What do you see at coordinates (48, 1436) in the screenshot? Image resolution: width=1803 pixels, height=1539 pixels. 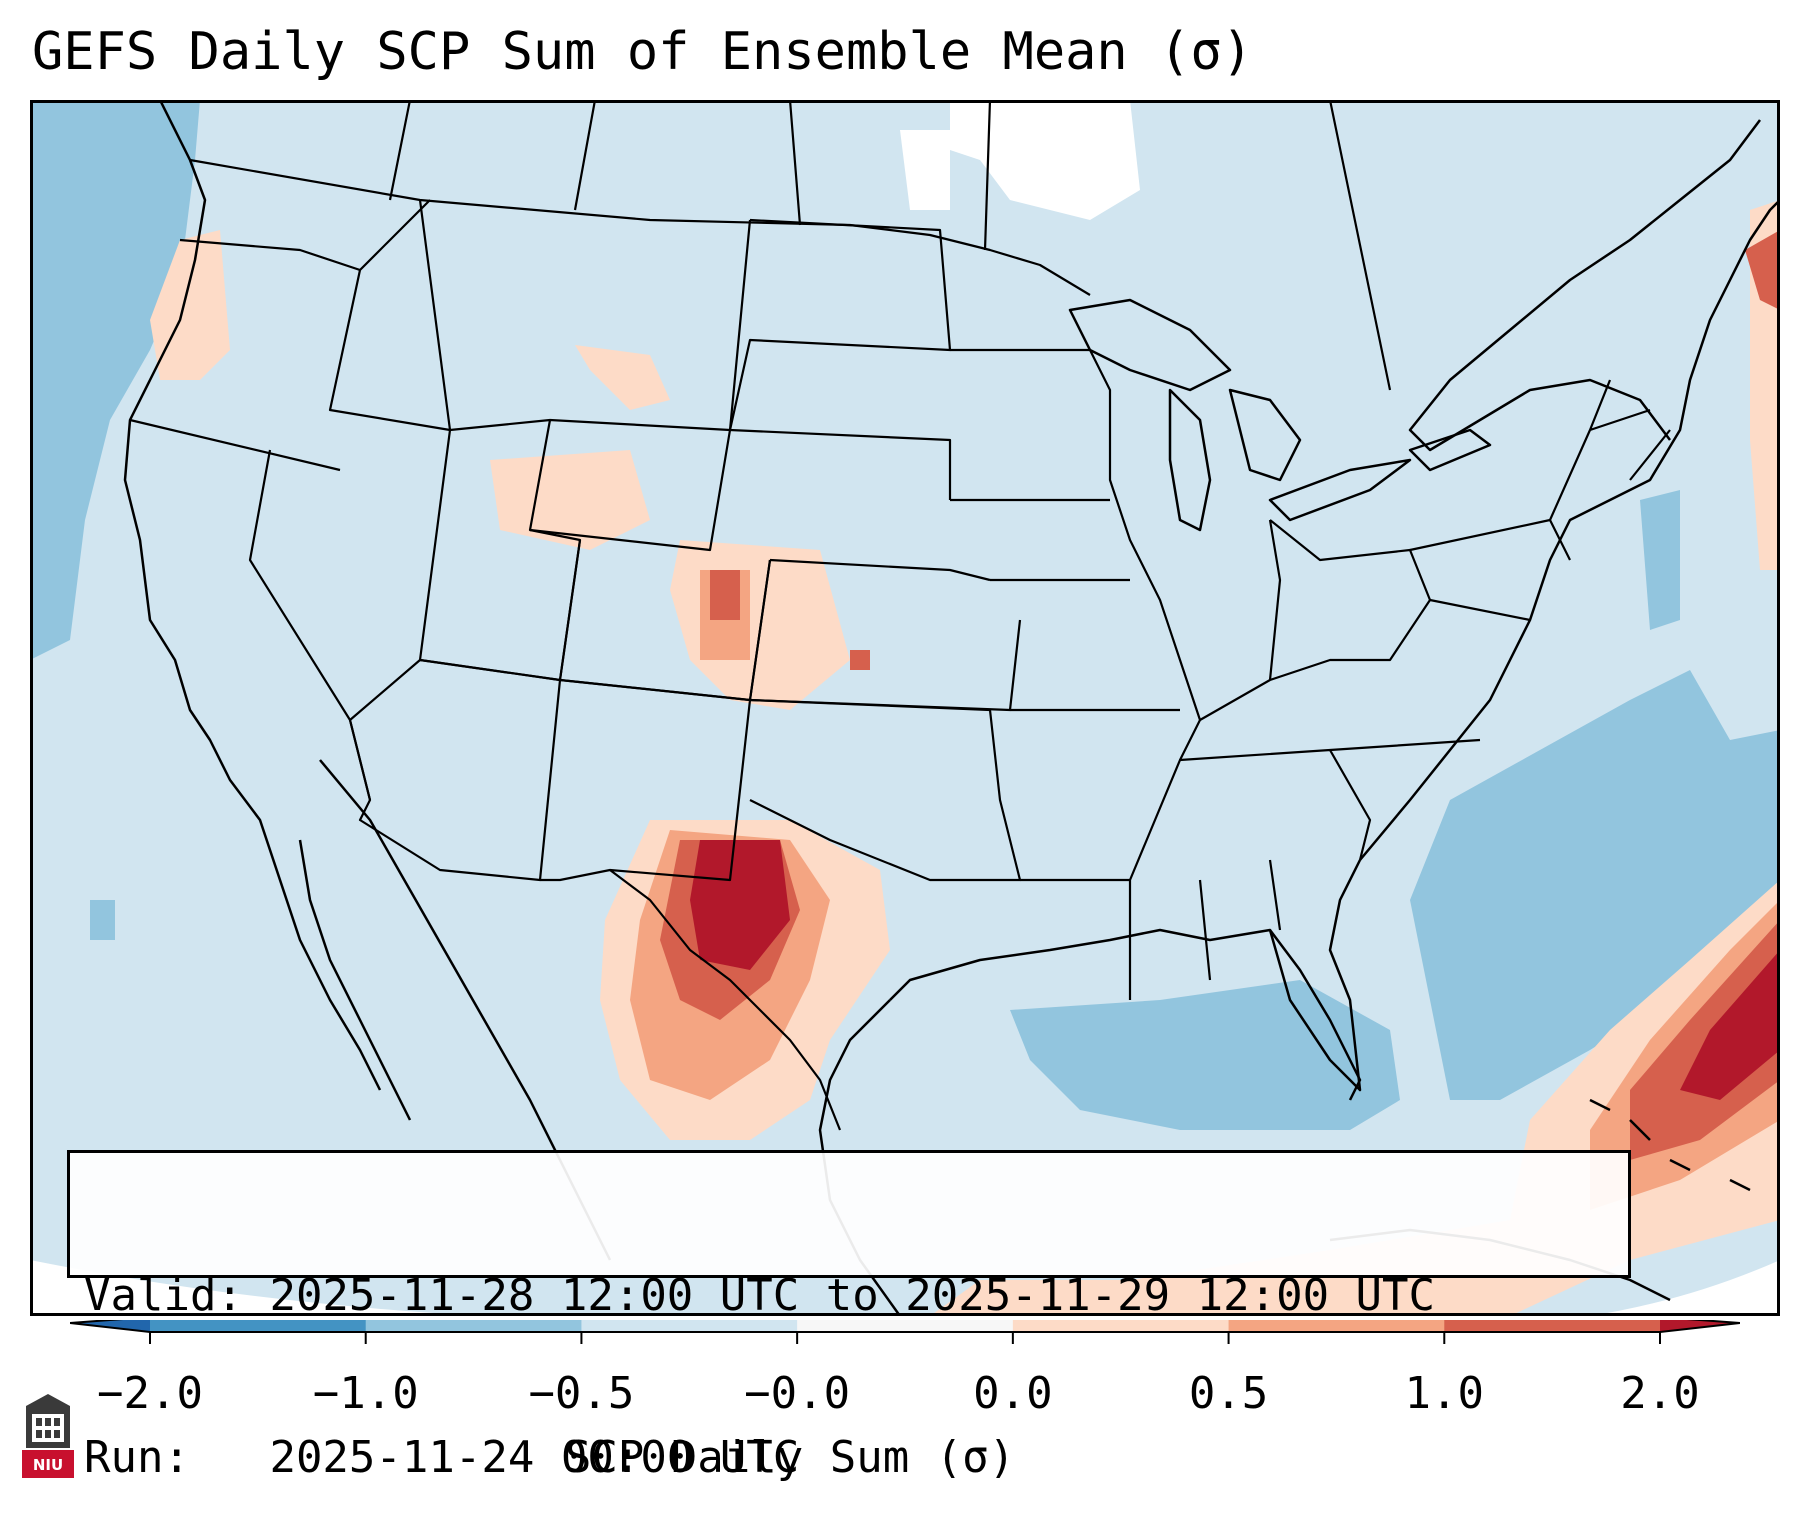 I see `niu-logo: NIU` at bounding box center [48, 1436].